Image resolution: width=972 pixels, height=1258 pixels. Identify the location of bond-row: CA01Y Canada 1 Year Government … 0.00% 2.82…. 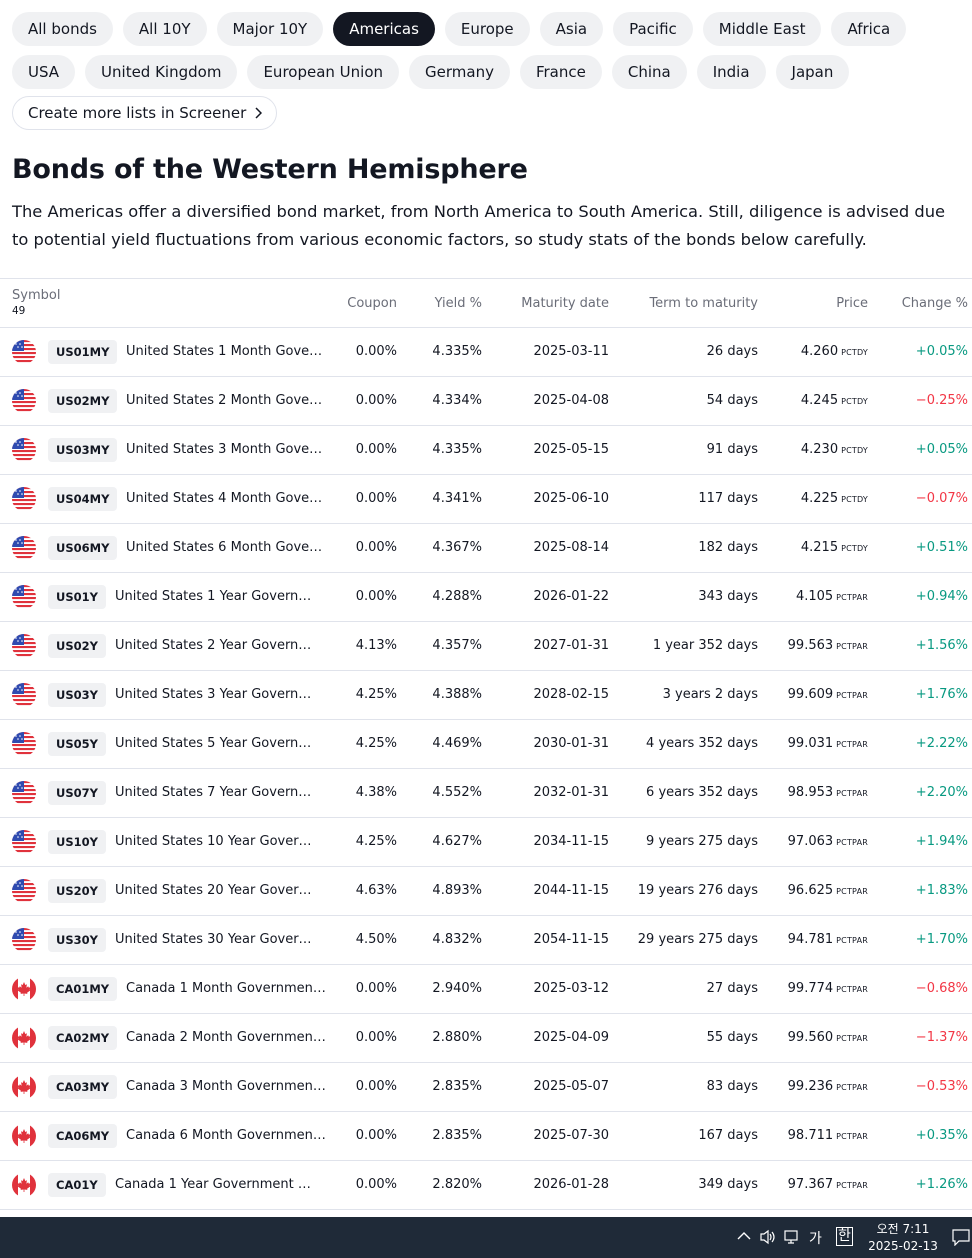
(486, 1185).